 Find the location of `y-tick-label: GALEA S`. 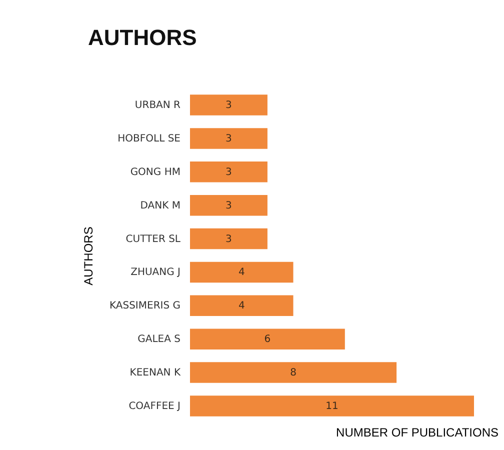

y-tick-label: GALEA S is located at coordinates (159, 340).